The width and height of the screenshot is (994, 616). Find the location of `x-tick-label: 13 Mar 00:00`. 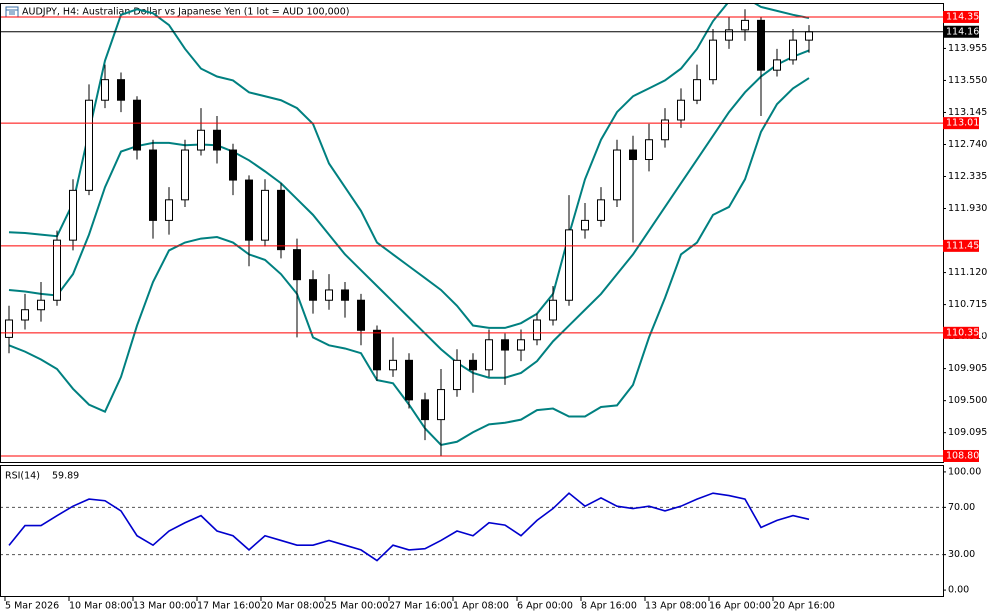

x-tick-label: 13 Mar 00:00 is located at coordinates (164, 606).